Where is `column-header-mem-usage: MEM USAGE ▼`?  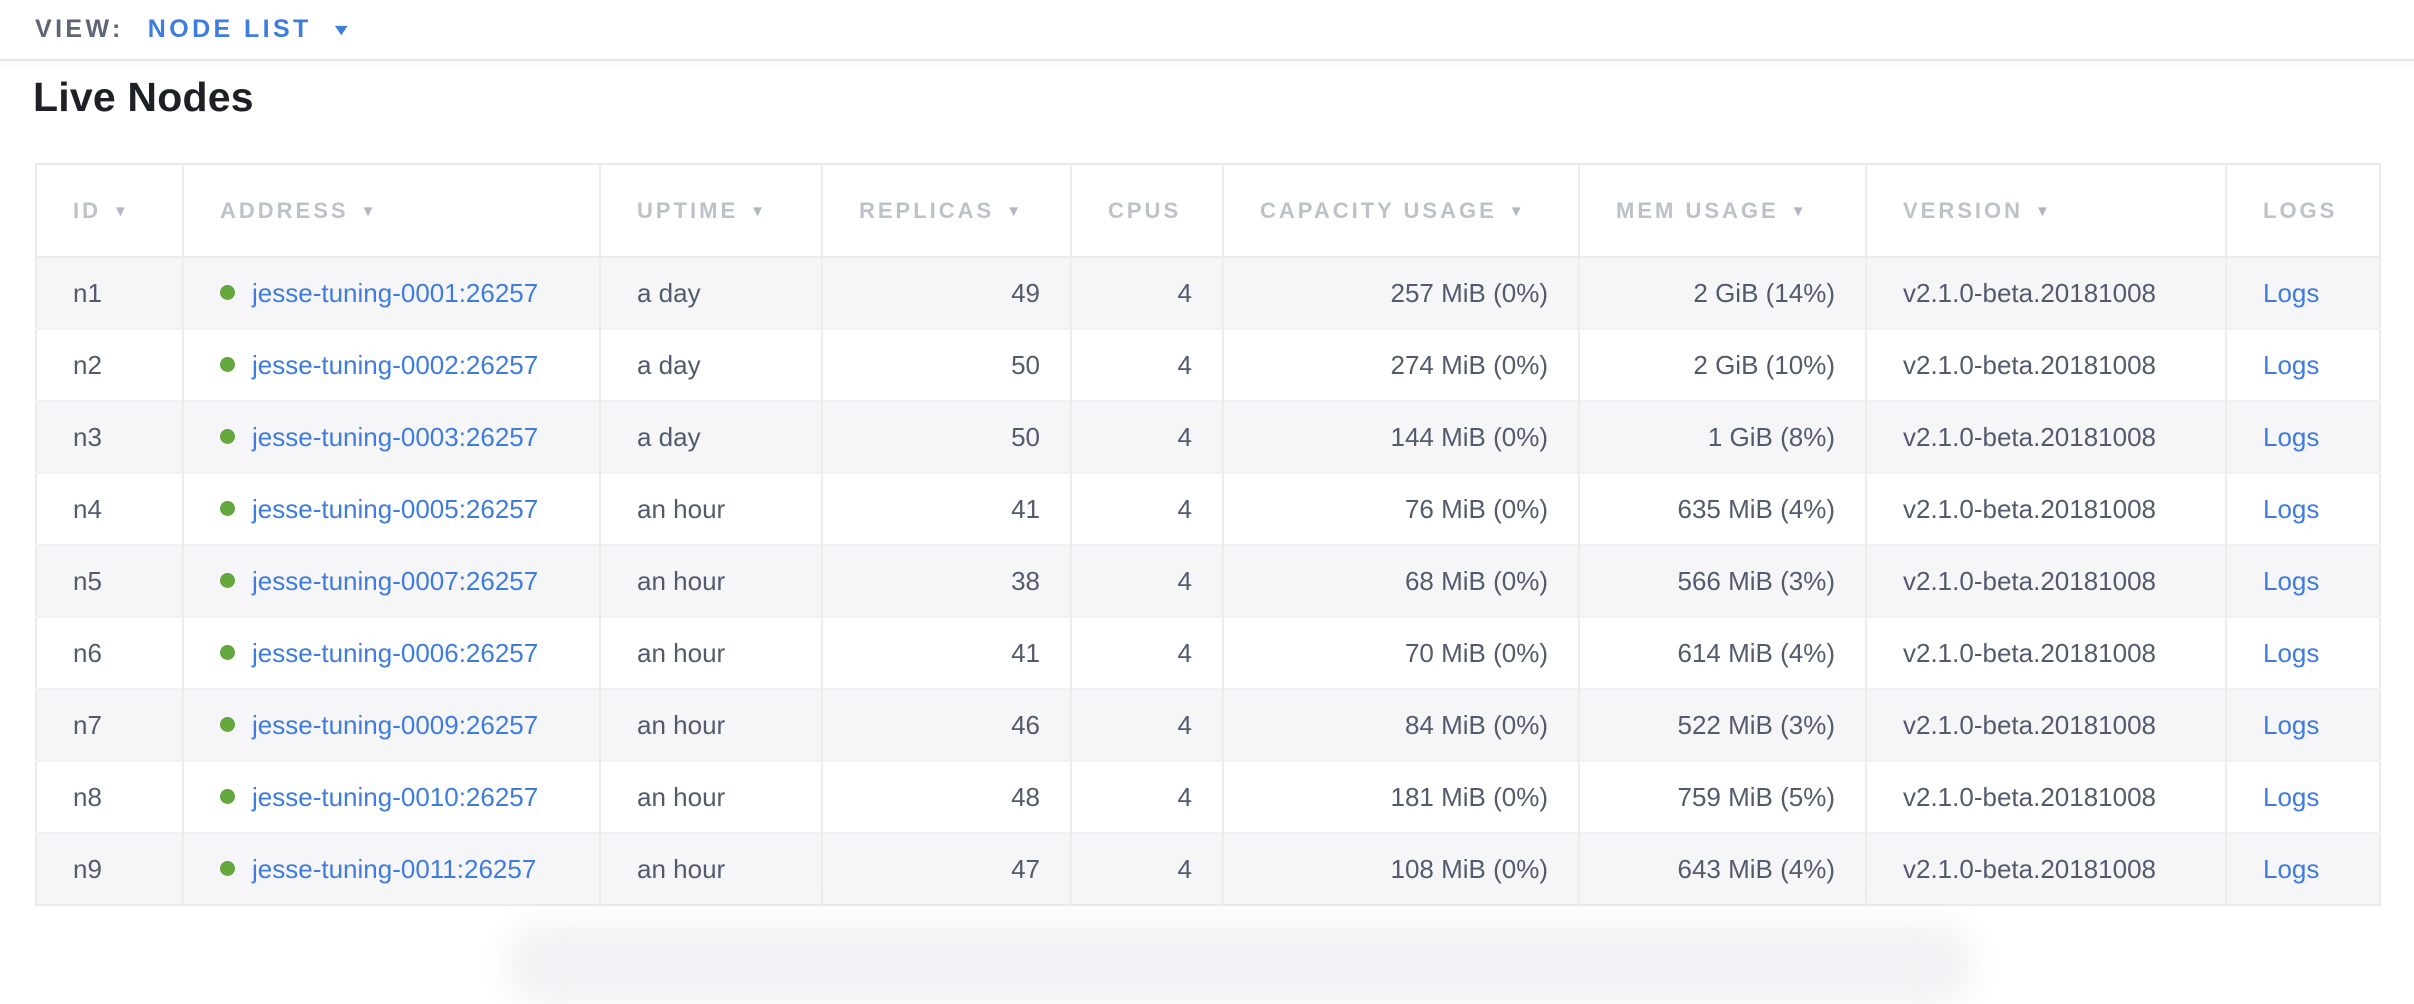 column-header-mem-usage: MEM USAGE ▼ is located at coordinates (1722, 210).